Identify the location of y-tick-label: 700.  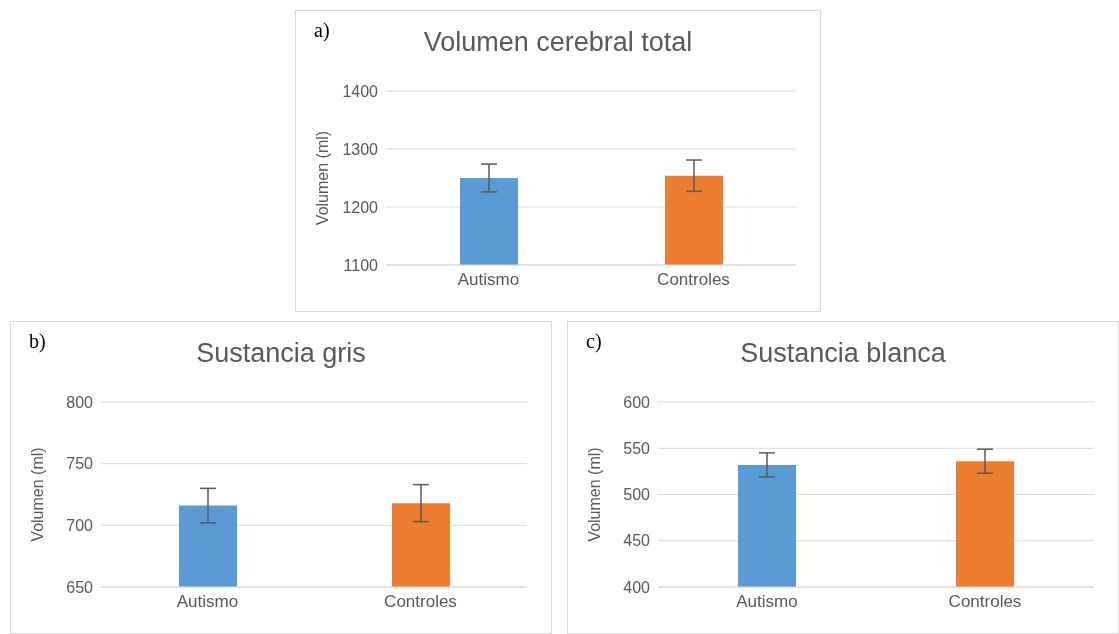
(80, 526).